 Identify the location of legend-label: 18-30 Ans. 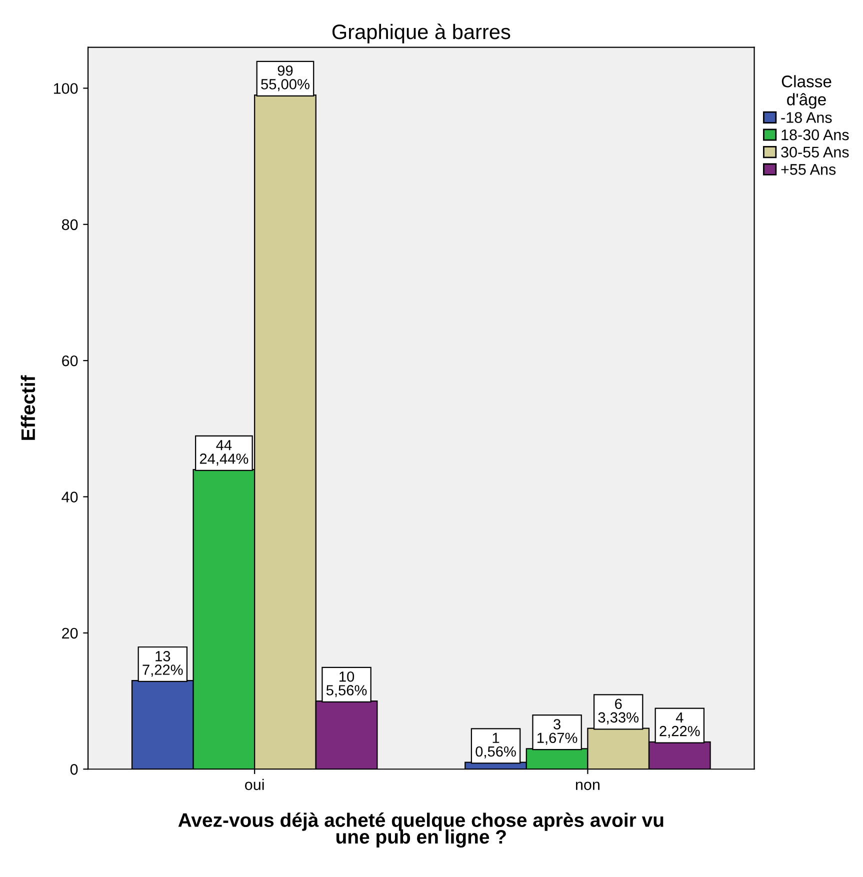
(815, 134).